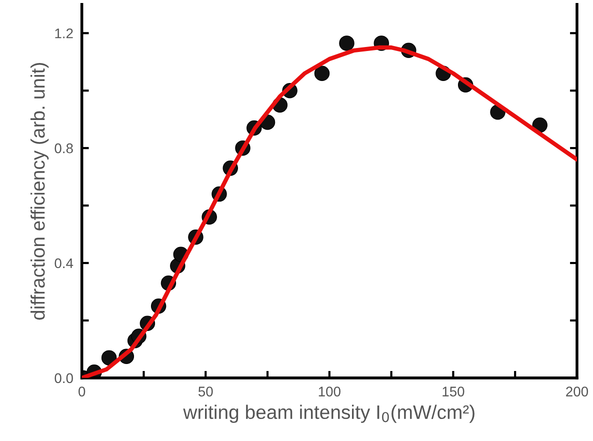 This screenshot has width=593, height=441. What do you see at coordinates (453, 391) in the screenshot?
I see `x-tick-label: 150` at bounding box center [453, 391].